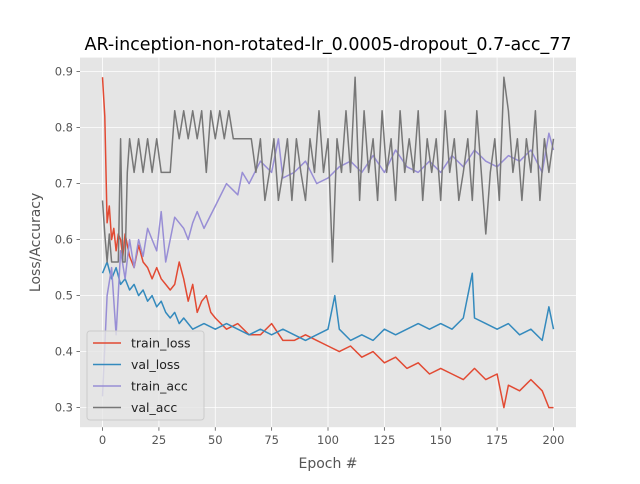 Image resolution: width=640 pixels, height=484 pixels. I want to click on y-tick-label: 0.3, so click(64, 408).